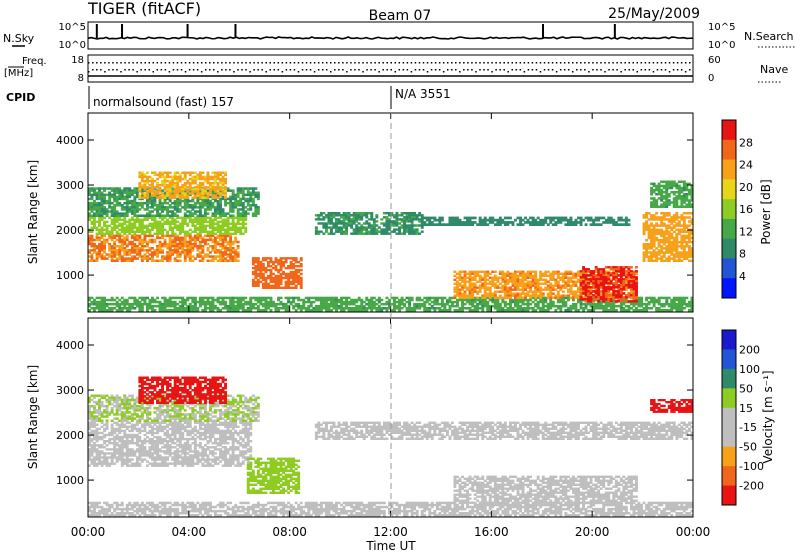 Image resolution: width=800 pixels, height=554 pixels. I want to click on nsearch-label: N.Search, so click(769, 36).